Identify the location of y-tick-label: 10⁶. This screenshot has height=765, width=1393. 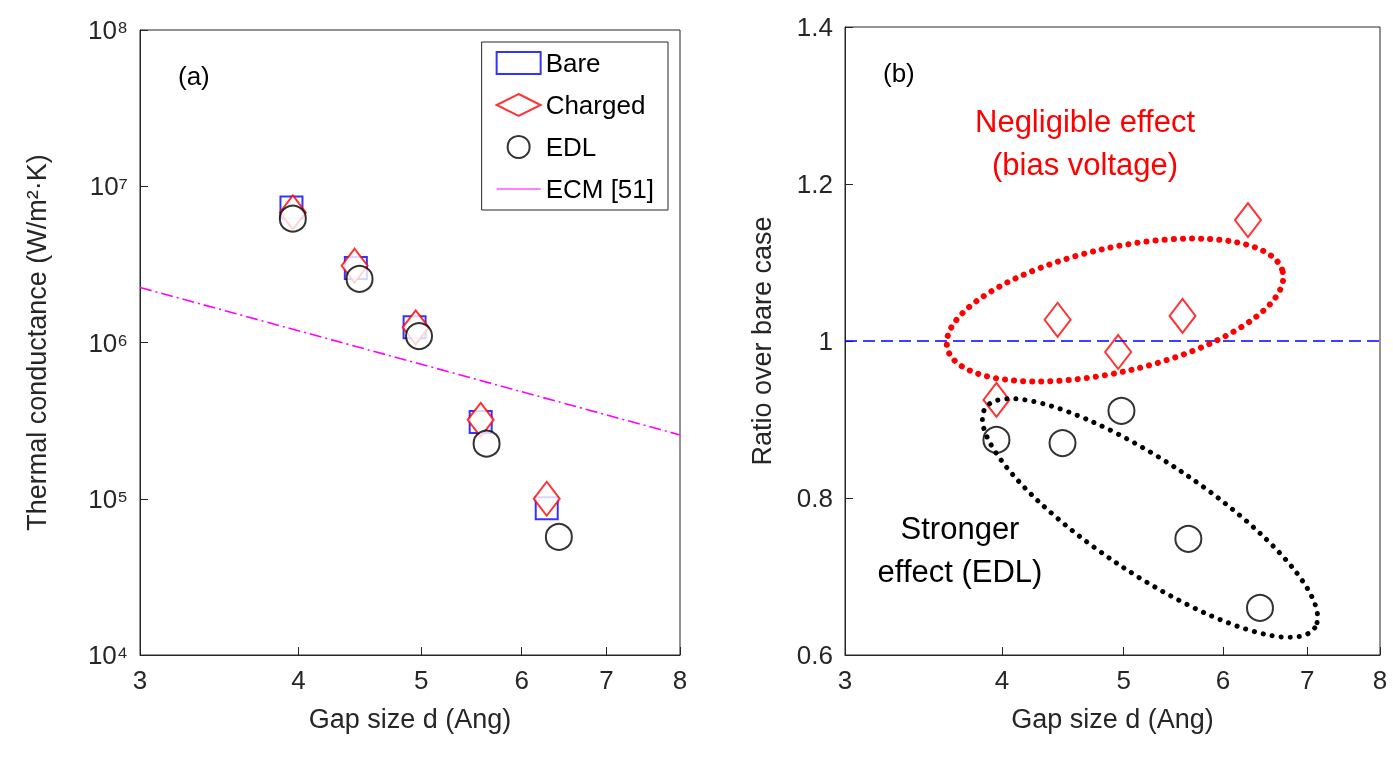
(108, 342).